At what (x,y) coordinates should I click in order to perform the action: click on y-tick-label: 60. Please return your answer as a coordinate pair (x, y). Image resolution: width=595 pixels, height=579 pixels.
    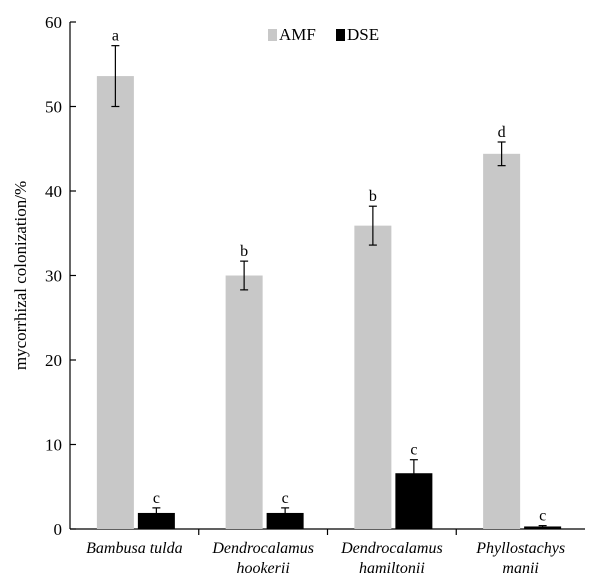
    Looking at the image, I should click on (53, 22).